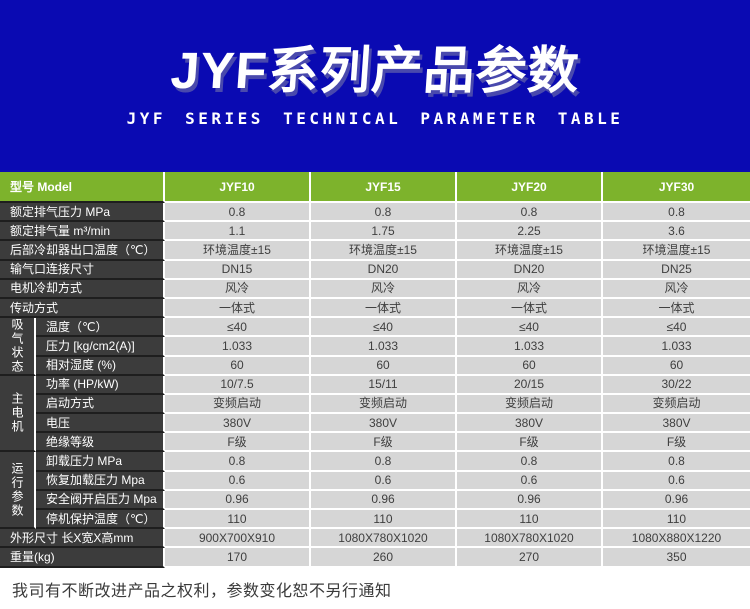 This screenshot has height=609, width=750. What do you see at coordinates (238, 558) in the screenshot?
I see `value-cell: 170` at bounding box center [238, 558].